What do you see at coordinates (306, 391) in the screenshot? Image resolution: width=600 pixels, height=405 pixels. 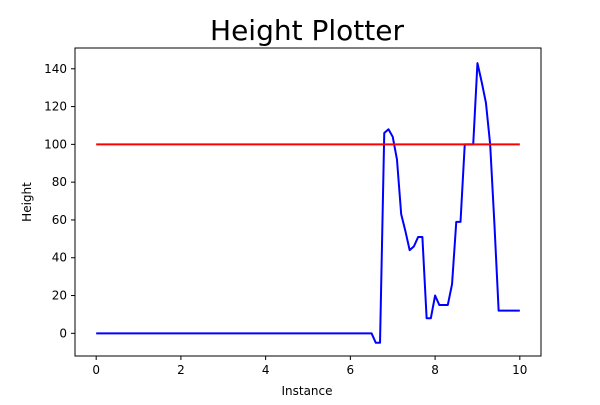 I see `x-axis-label: Instance` at bounding box center [306, 391].